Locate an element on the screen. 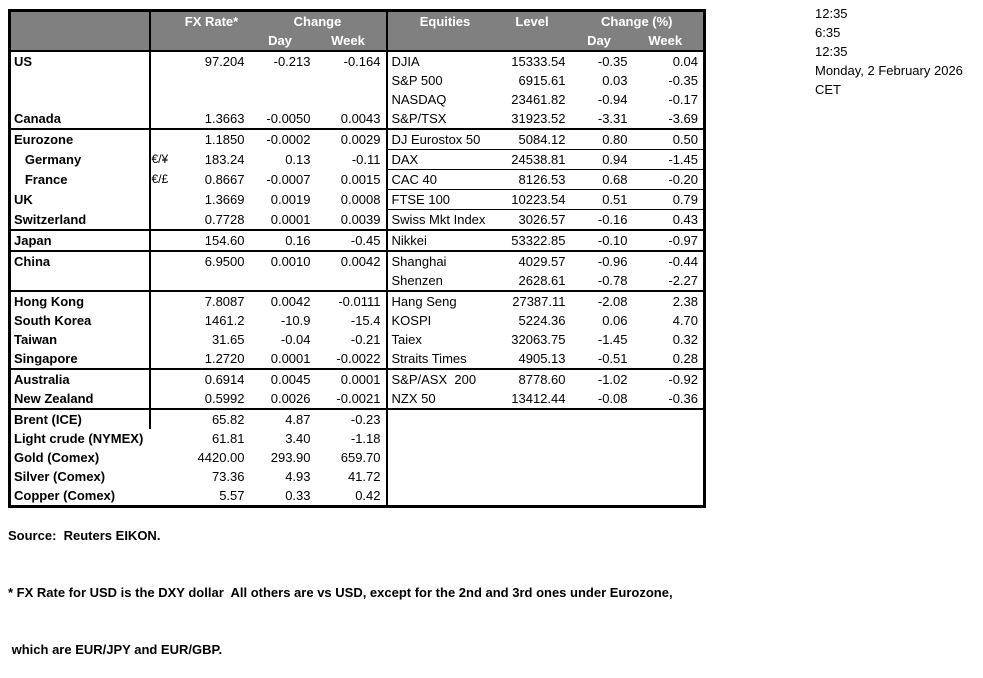 This screenshot has height=678, width=983. table-row: Brent (ICE) 65.82 4.87 -0.23 is located at coordinates (357, 418).